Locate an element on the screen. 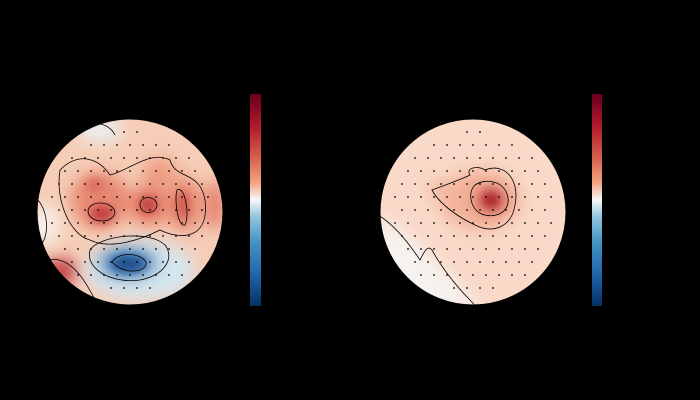 Image resolution: width=700 pixels, height=400 pixels. head-outline is located at coordinates (130, 212).